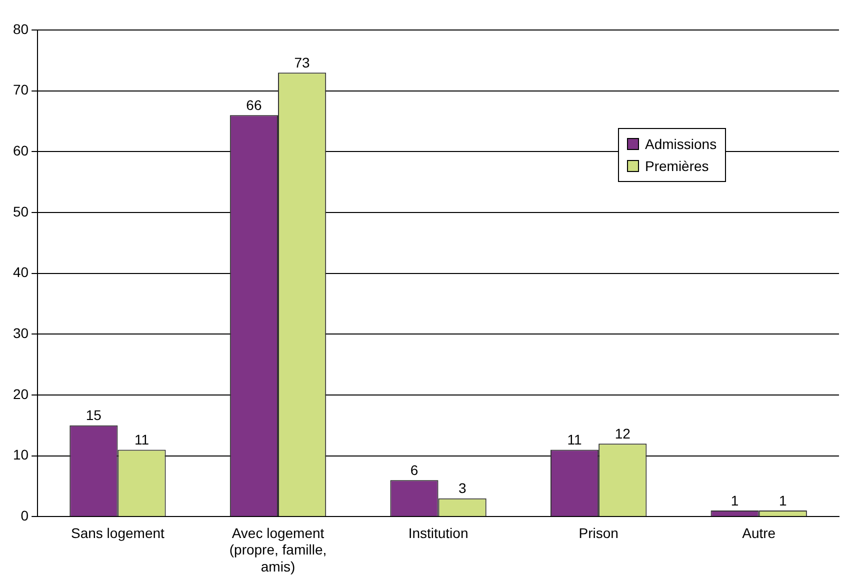 This screenshot has height=585, width=851. I want to click on y-tick-label: 30, so click(20, 332).